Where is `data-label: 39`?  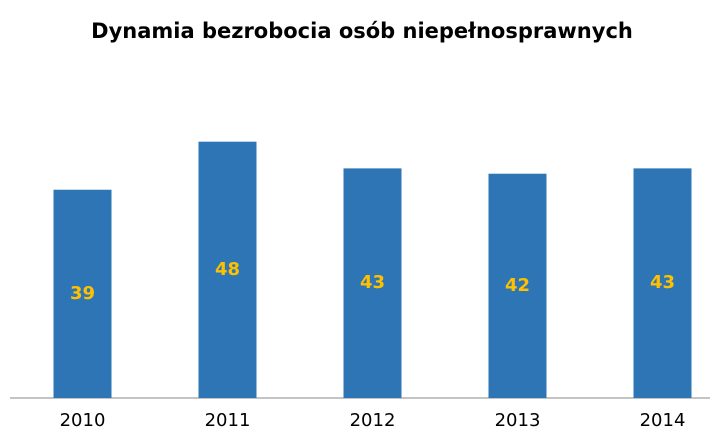
data-label: 39 is located at coordinates (82, 293).